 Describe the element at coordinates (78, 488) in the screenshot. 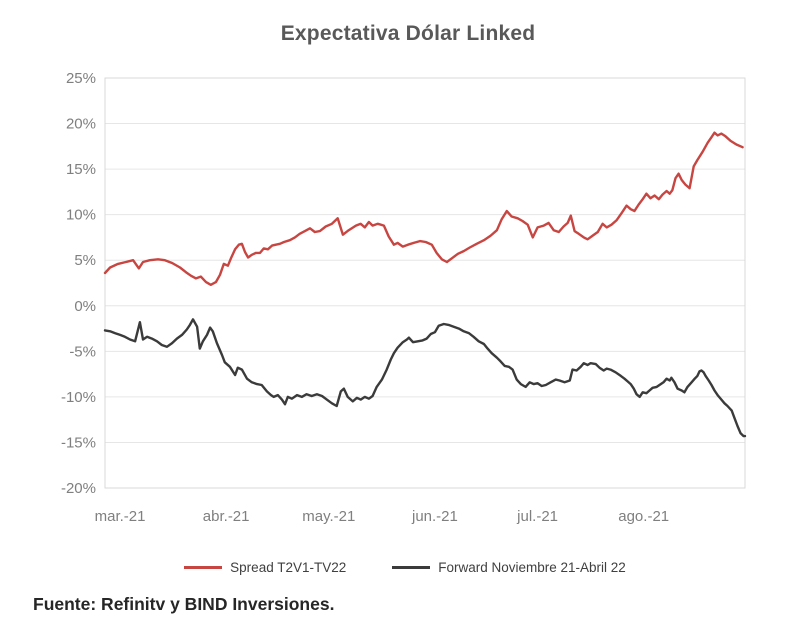

I see `y-axis-tick-label: -20%` at that location.